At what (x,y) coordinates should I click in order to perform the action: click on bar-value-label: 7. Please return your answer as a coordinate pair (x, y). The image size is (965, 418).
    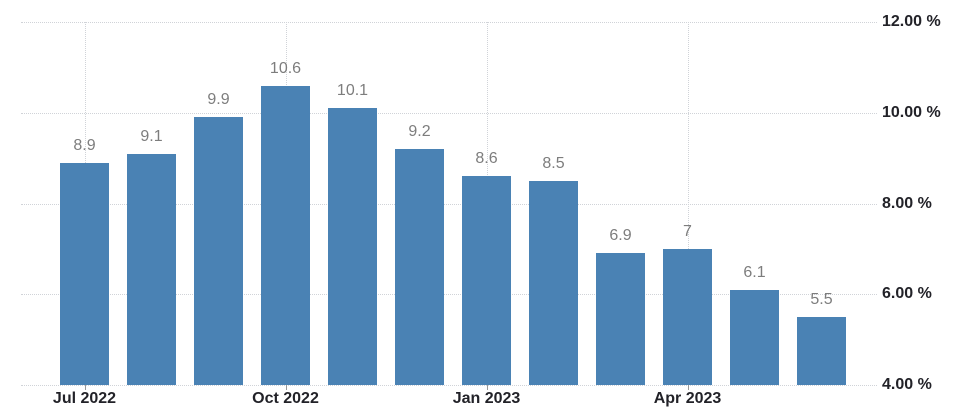
    Looking at the image, I should click on (687, 231).